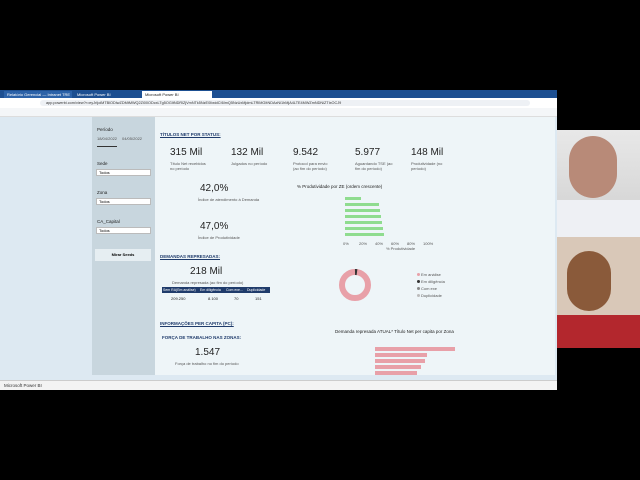 The width and height of the screenshot is (640, 480). Describe the element at coordinates (278, 112) in the screenshot. I see `bookmarks-bar` at that location.